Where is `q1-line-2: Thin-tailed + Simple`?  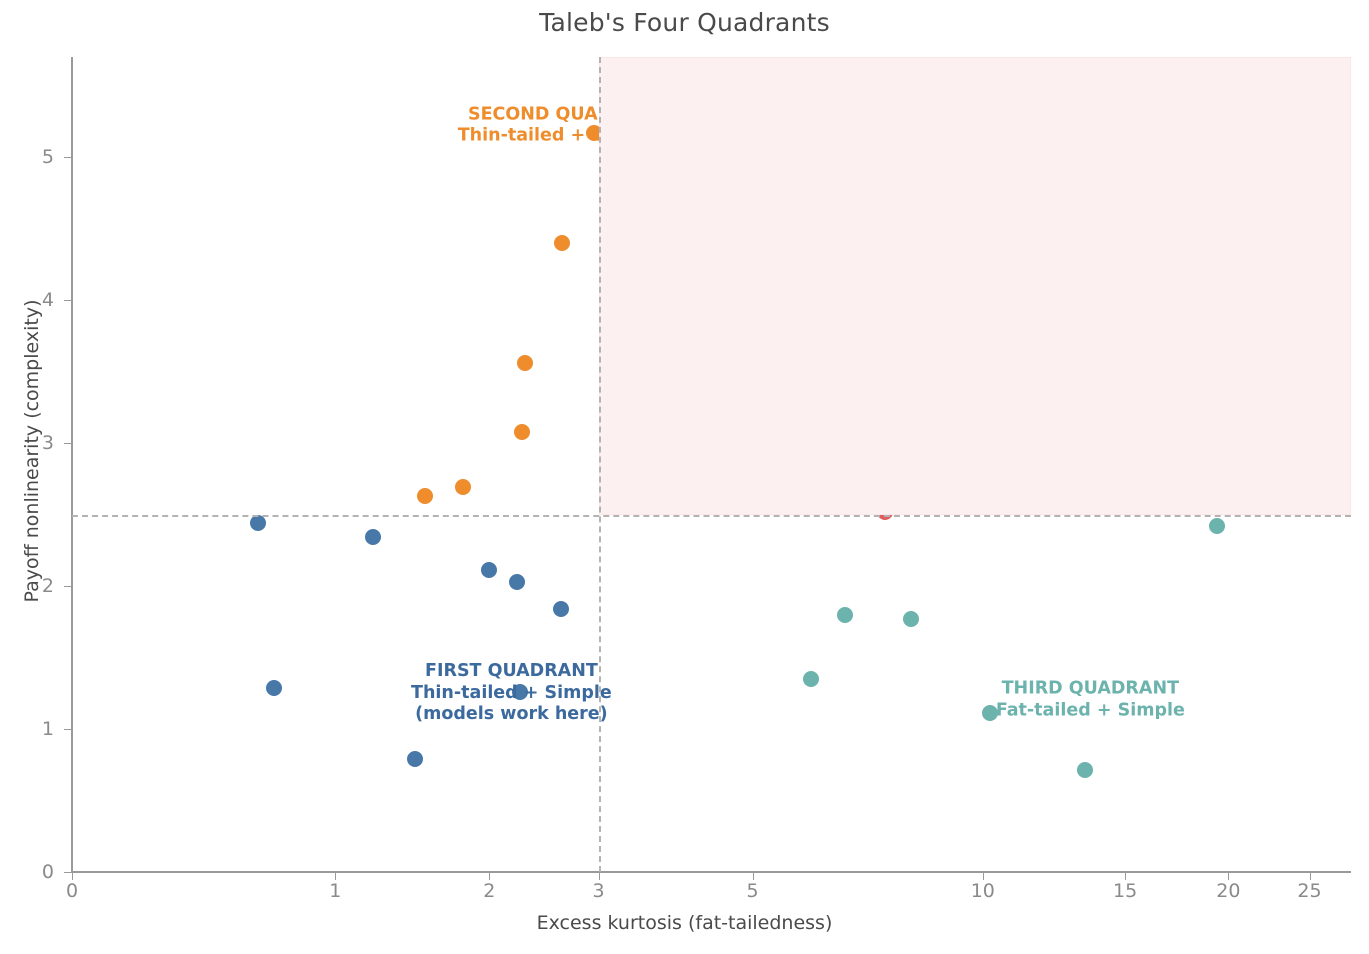
q1-line-2: Thin-tailed + Simple is located at coordinates (511, 692).